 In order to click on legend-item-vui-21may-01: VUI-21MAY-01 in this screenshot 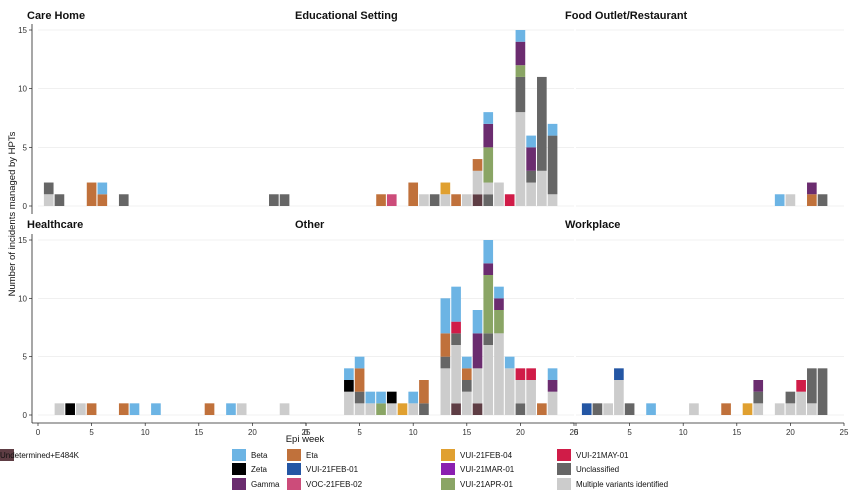, I will do `click(593, 455)`.